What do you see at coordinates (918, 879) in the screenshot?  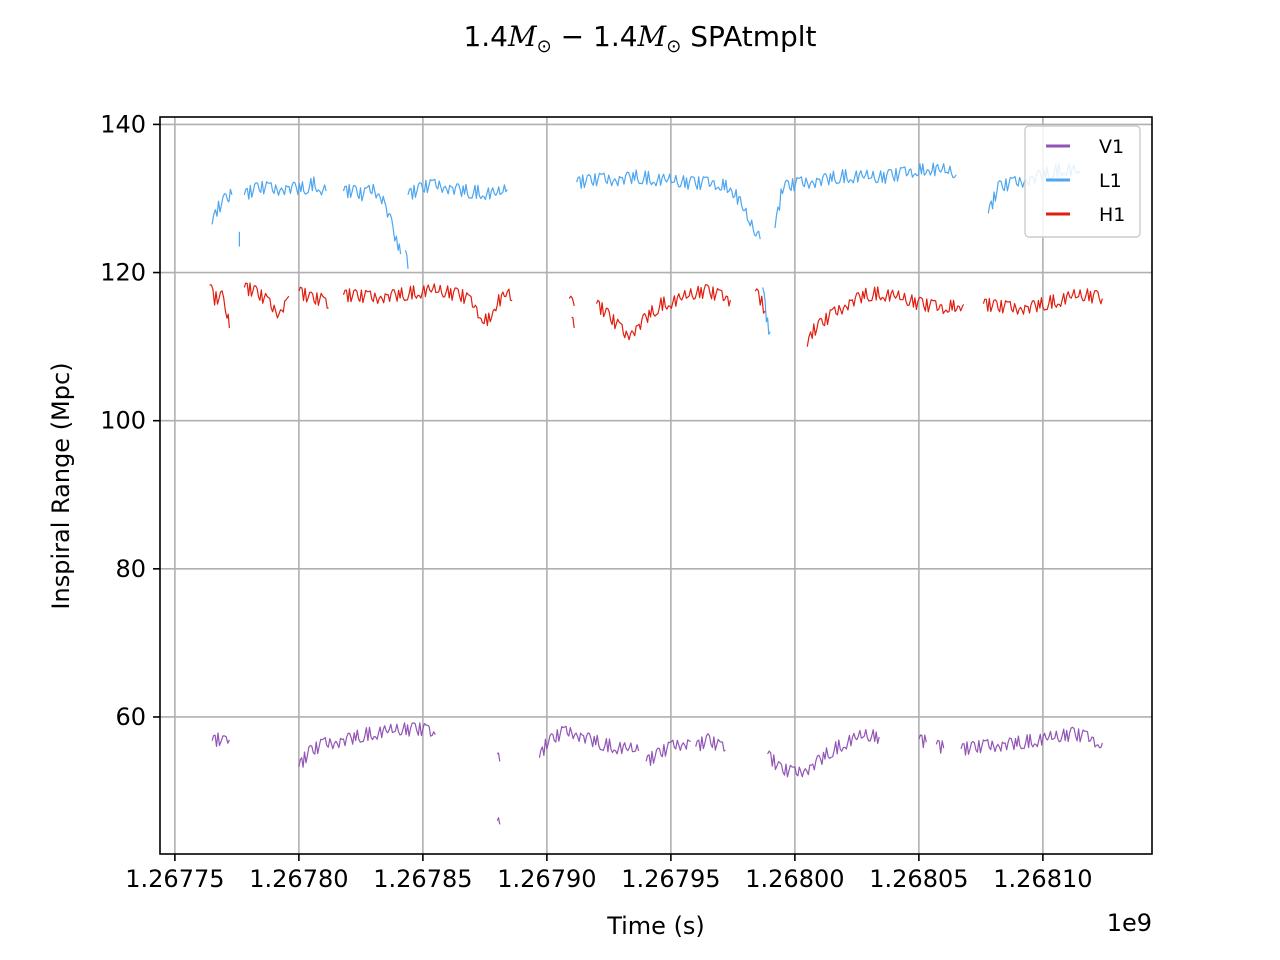 I see `x-tick-label: 1.26805` at bounding box center [918, 879].